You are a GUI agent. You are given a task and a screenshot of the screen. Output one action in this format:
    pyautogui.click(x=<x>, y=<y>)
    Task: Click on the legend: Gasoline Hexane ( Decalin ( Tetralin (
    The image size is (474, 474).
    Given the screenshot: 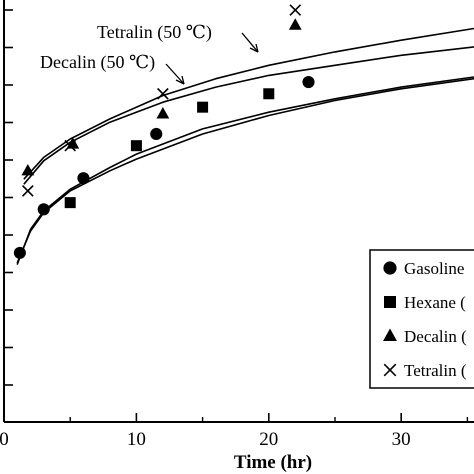 What is the action you would take?
    pyautogui.click(x=421, y=319)
    